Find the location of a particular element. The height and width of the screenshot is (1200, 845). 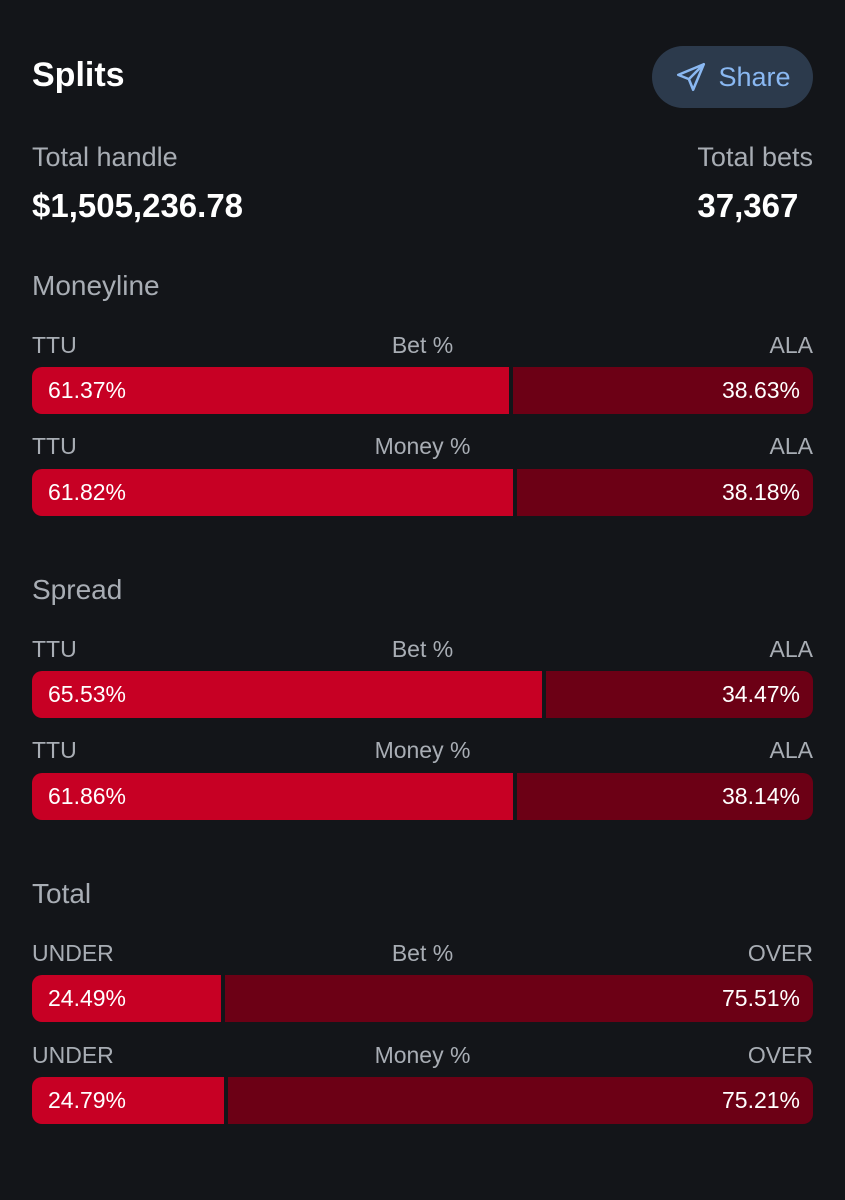

split-bar: 61.82% 38.18% is located at coordinates (422, 492).